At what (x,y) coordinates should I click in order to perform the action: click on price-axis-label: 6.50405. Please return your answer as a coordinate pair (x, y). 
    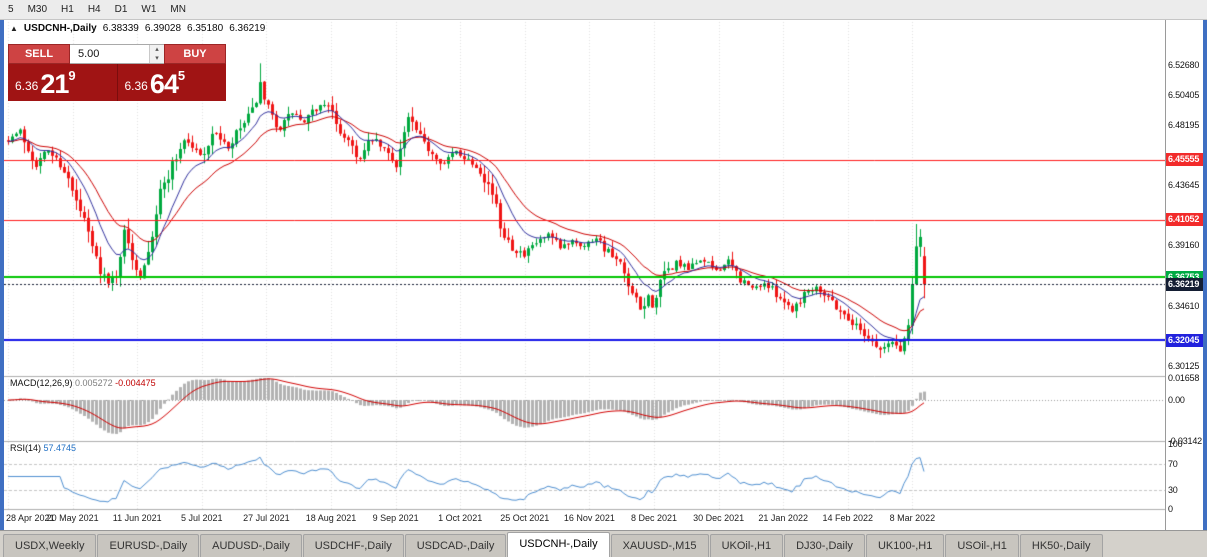
    Looking at the image, I should click on (1184, 95).